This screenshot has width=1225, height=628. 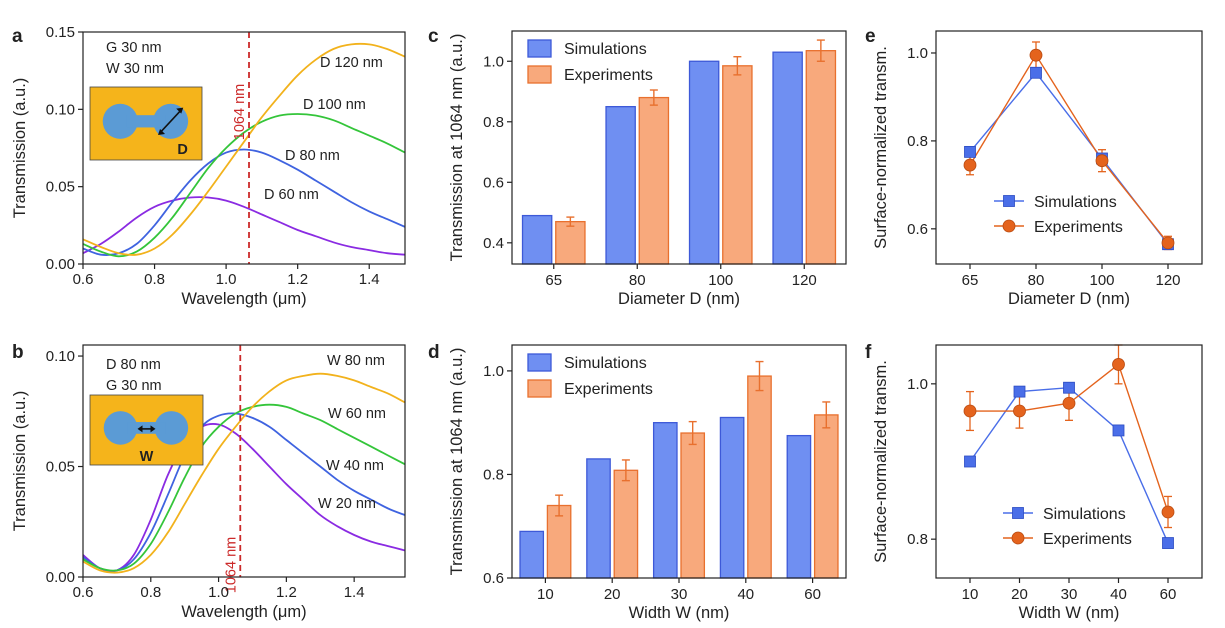 I want to click on d-ytick-label: 0.8, so click(x=493, y=474).